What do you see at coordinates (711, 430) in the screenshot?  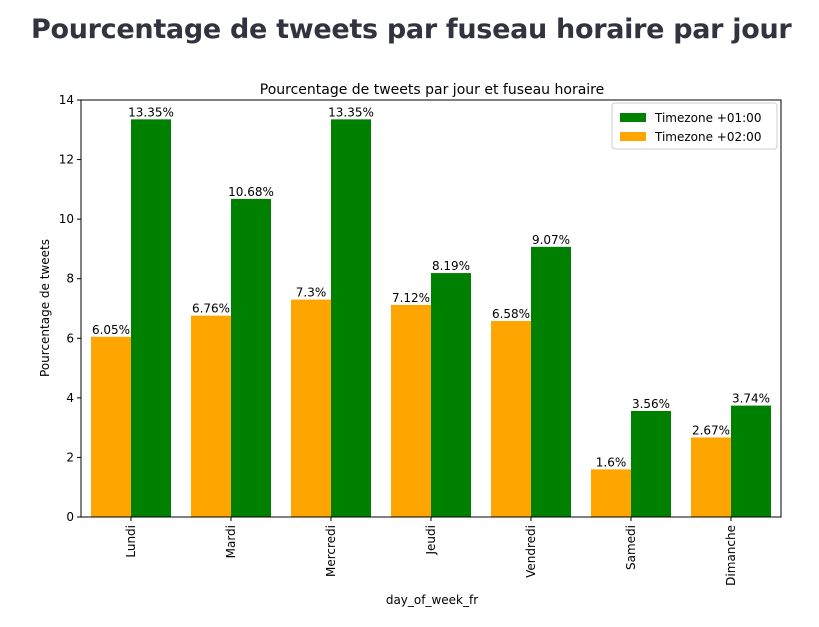 I see `data-label: 2.67%` at bounding box center [711, 430].